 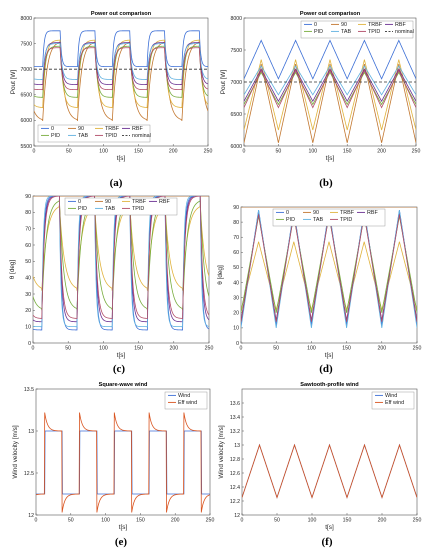 I want to click on series-line-TPID, so click(x=121, y=69).